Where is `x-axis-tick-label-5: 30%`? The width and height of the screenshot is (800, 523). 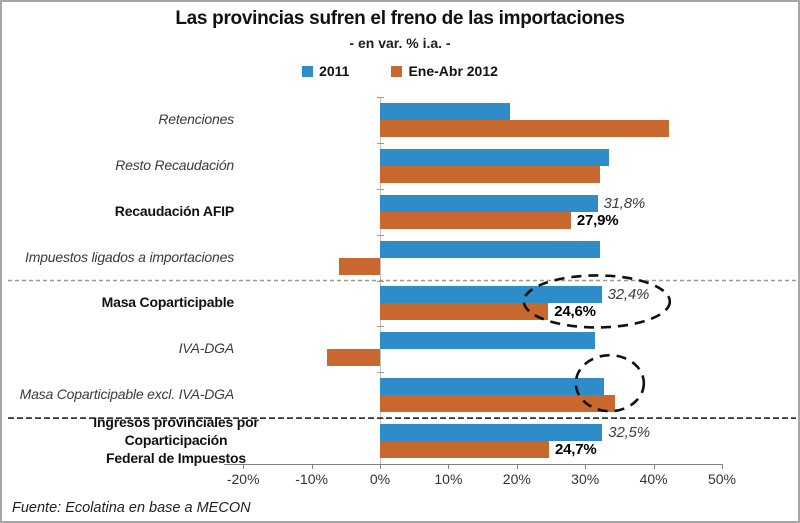 x-axis-tick-label-5: 30% is located at coordinates (585, 479).